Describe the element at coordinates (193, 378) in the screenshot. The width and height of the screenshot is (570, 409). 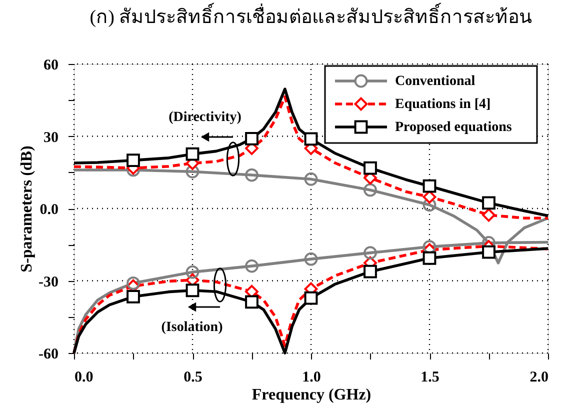
I see `x-tick-label: 0.5` at that location.